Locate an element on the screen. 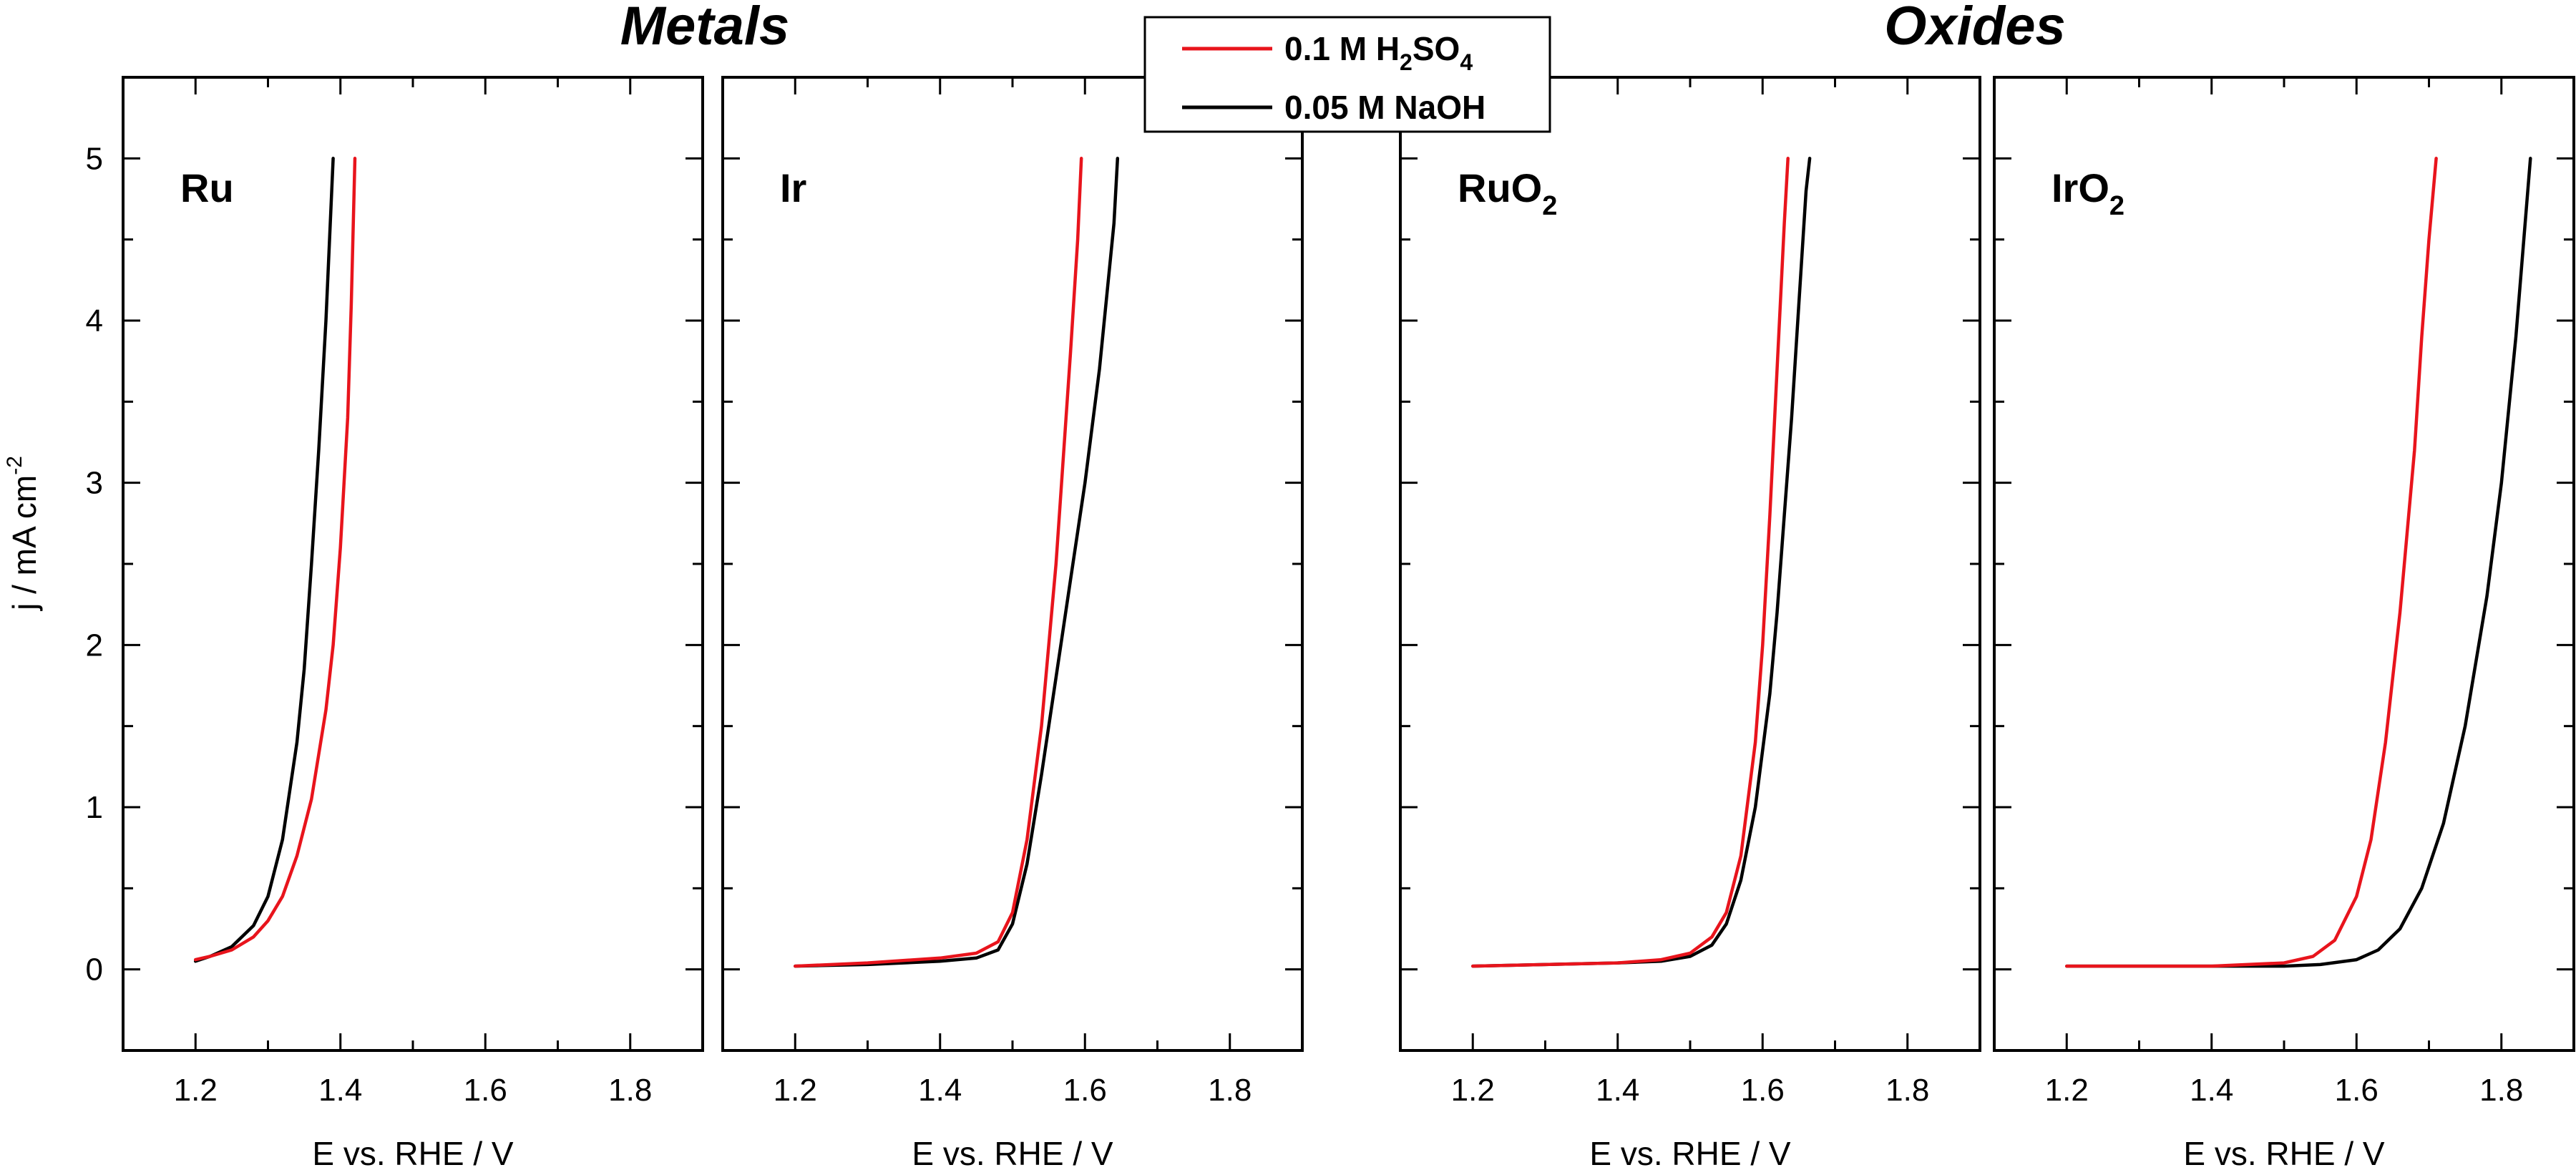 The width and height of the screenshot is (2576, 1175). y-tick-label: 2 is located at coordinates (94, 646).